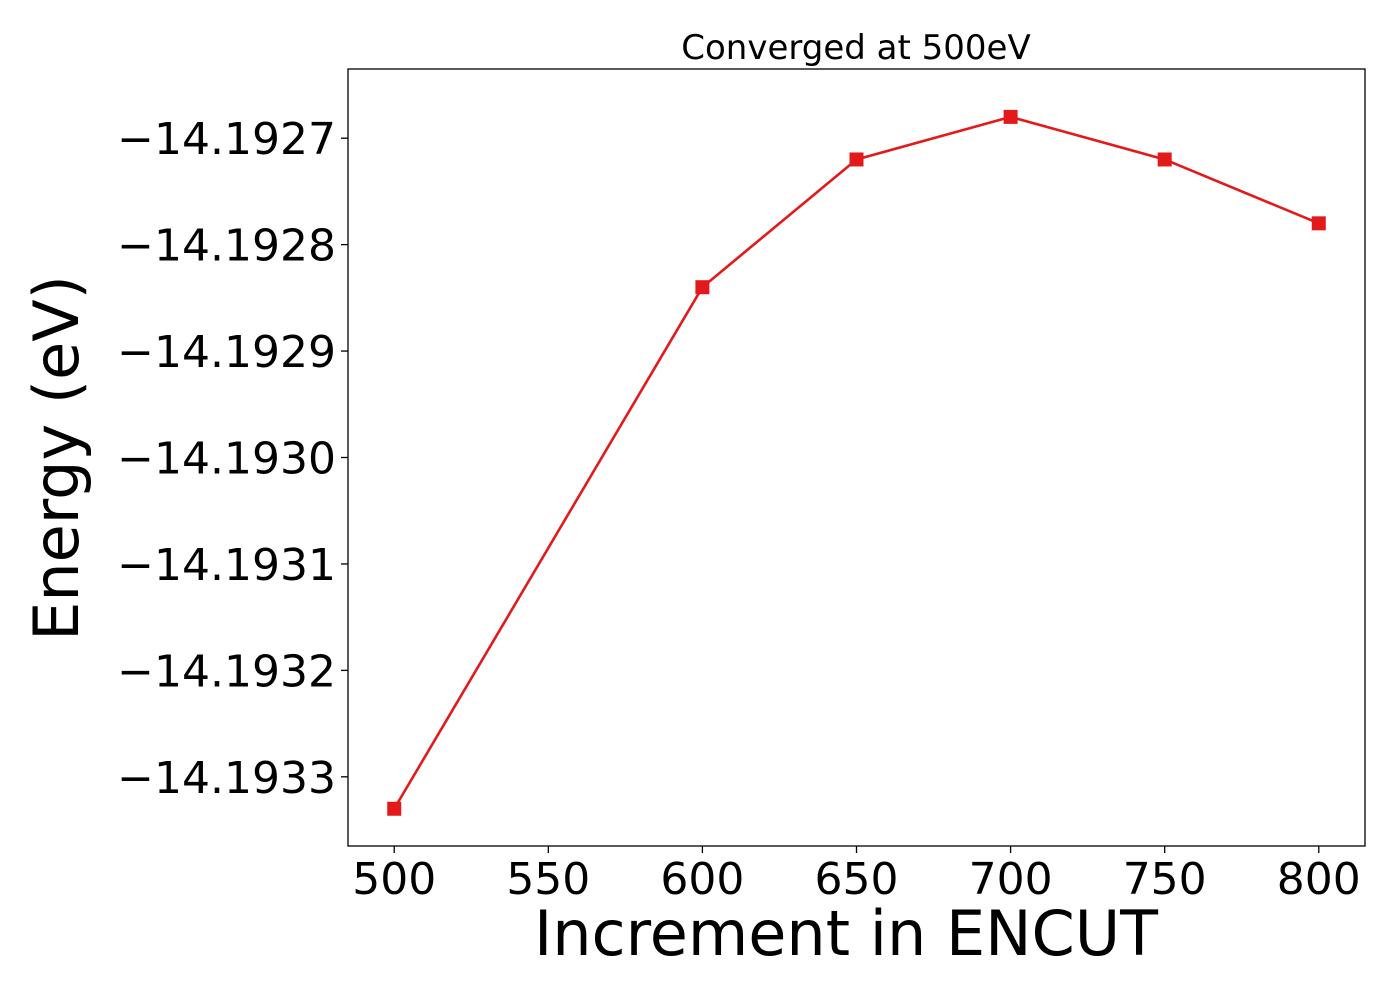 This screenshot has height=1000, width=1400. I want to click on y-tick-label: −14.1933, so click(226, 778).